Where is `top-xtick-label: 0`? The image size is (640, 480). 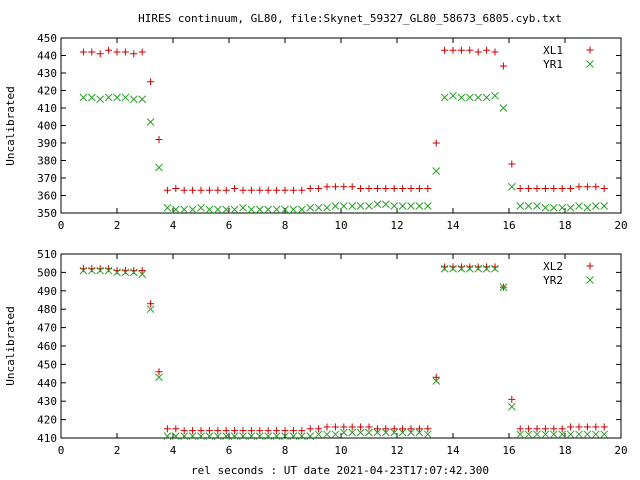 top-xtick-label: 0 is located at coordinates (61, 225).